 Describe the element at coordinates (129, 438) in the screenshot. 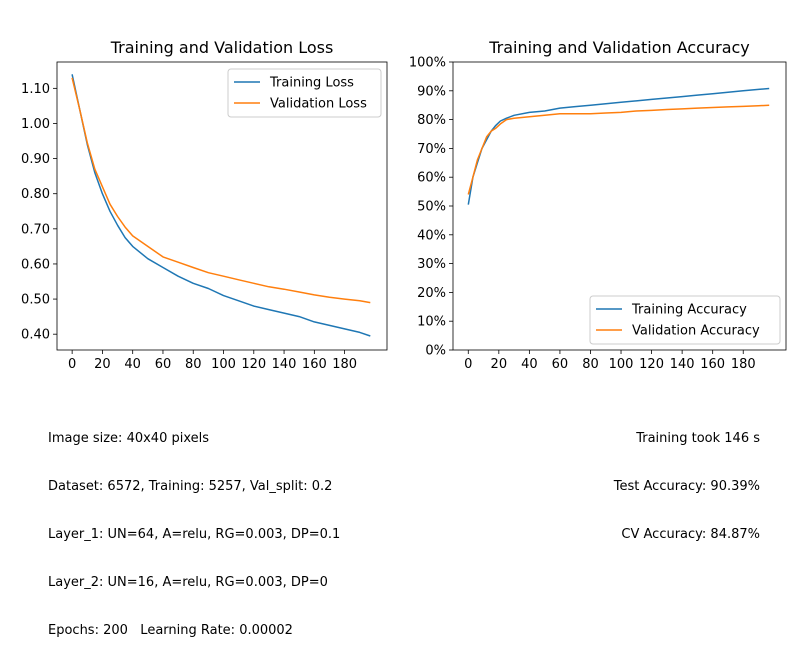

I see `info-image-size: Image size: 40x40 pixels` at that location.